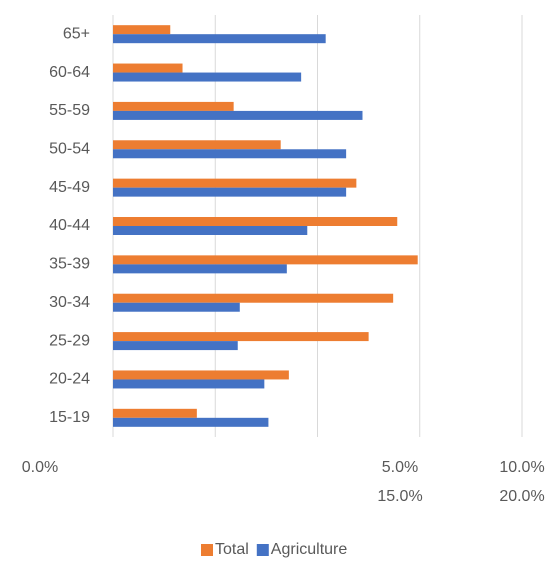  I want to click on y-tick-label: 50-54, so click(69, 148).